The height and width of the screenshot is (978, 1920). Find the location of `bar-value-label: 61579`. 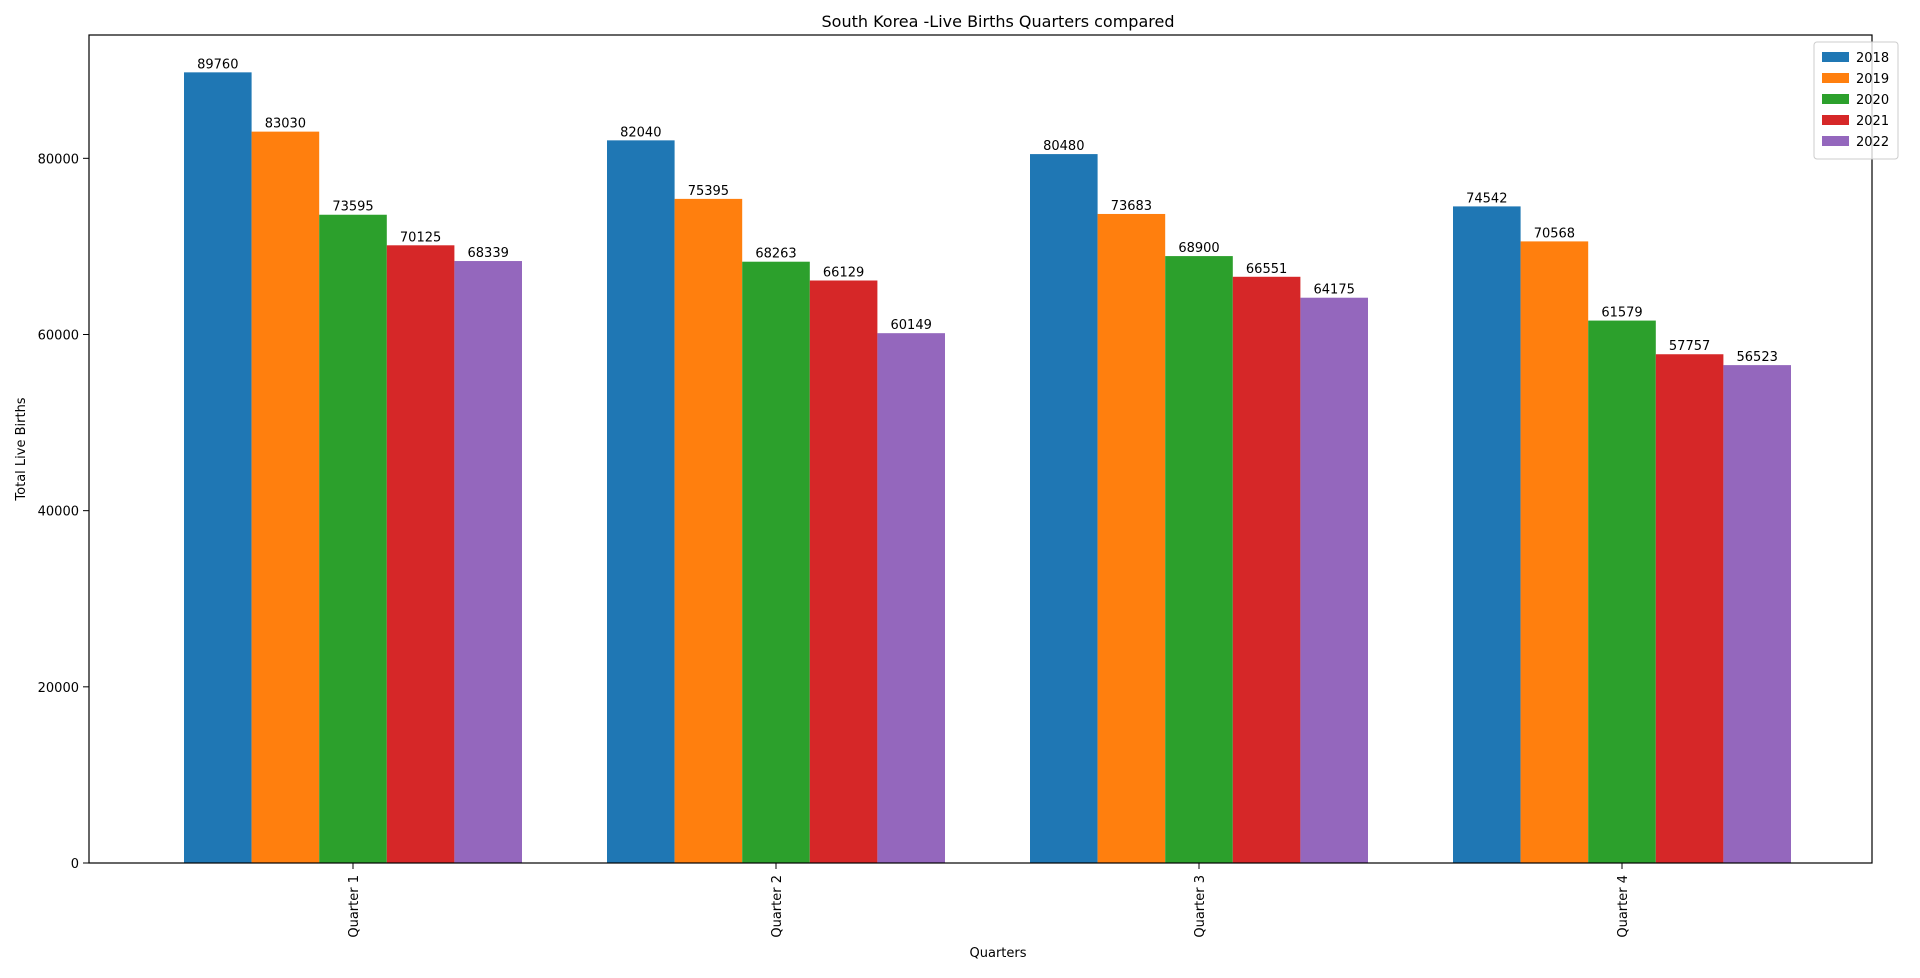

bar-value-label: 61579 is located at coordinates (1621, 313).